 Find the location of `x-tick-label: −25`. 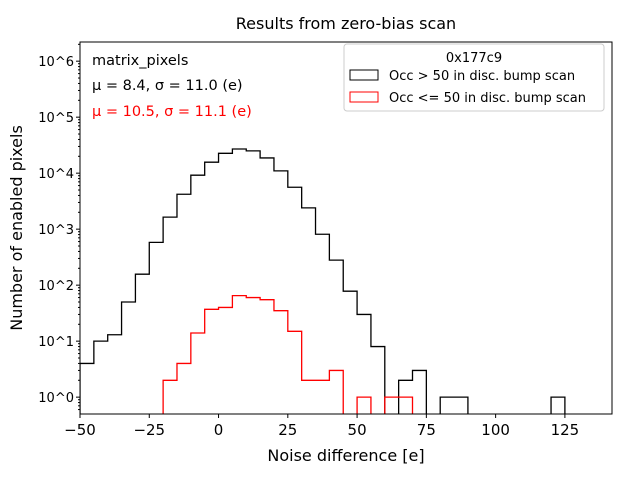

x-tick-label: −25 is located at coordinates (149, 430).